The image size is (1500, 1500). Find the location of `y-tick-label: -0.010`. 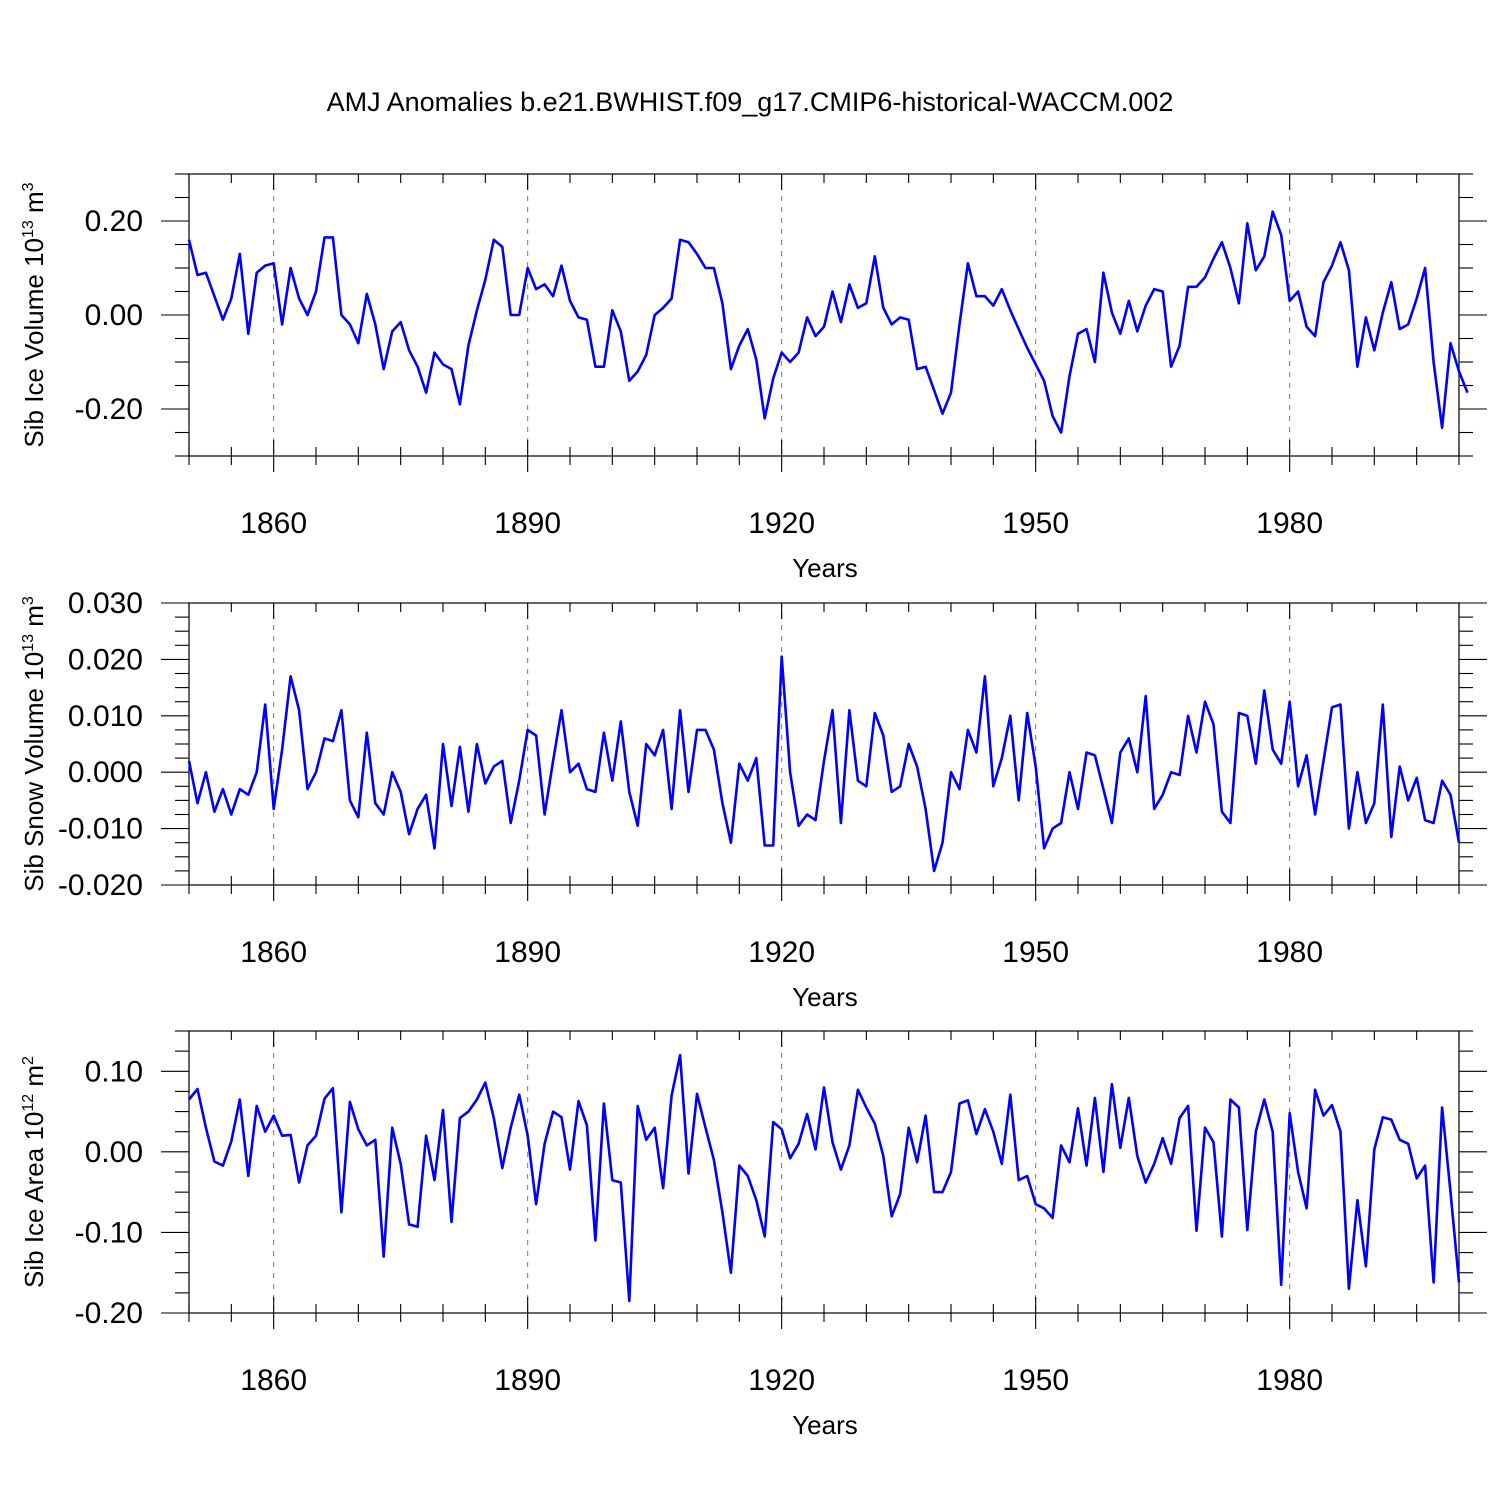

y-tick-label: -0.010 is located at coordinates (100, 829).